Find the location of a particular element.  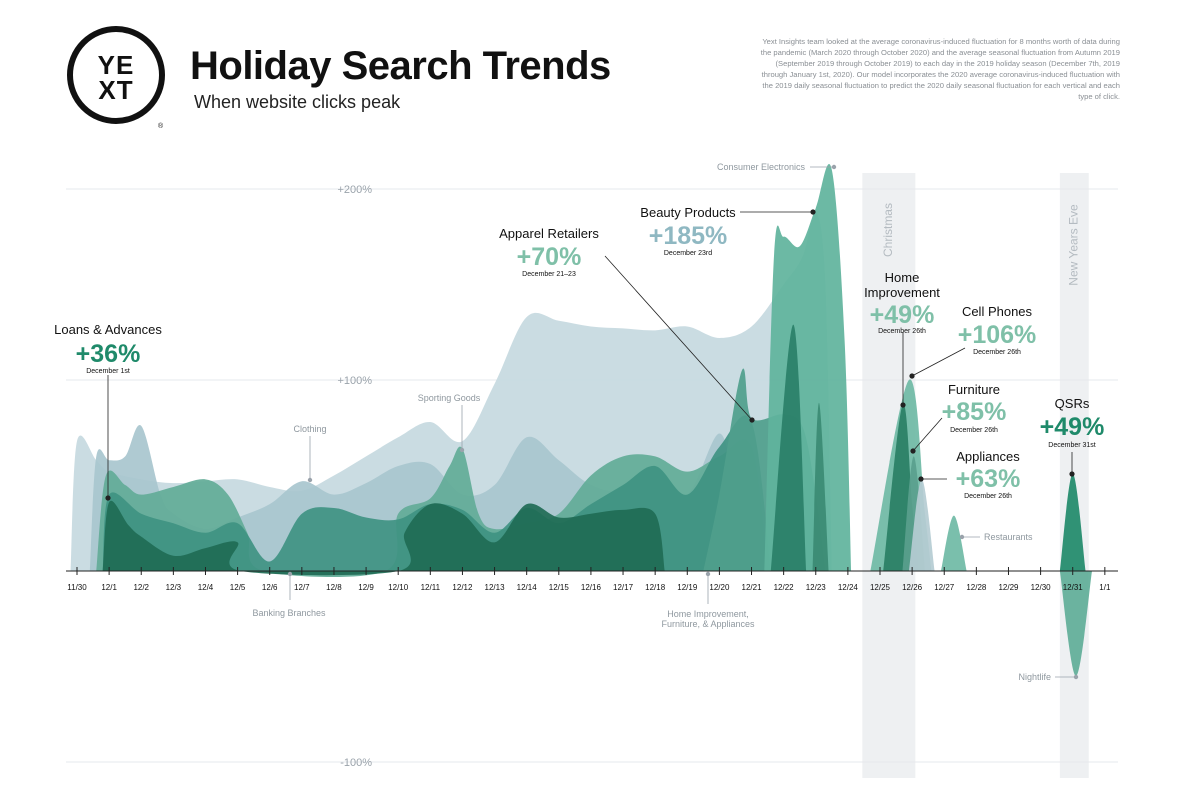

label-clothing: Clothing is located at coordinates (309, 429).